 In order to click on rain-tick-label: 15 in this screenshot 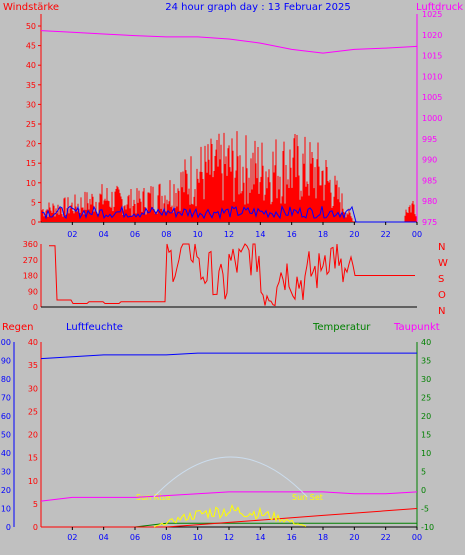, I will do `click(33, 458)`.